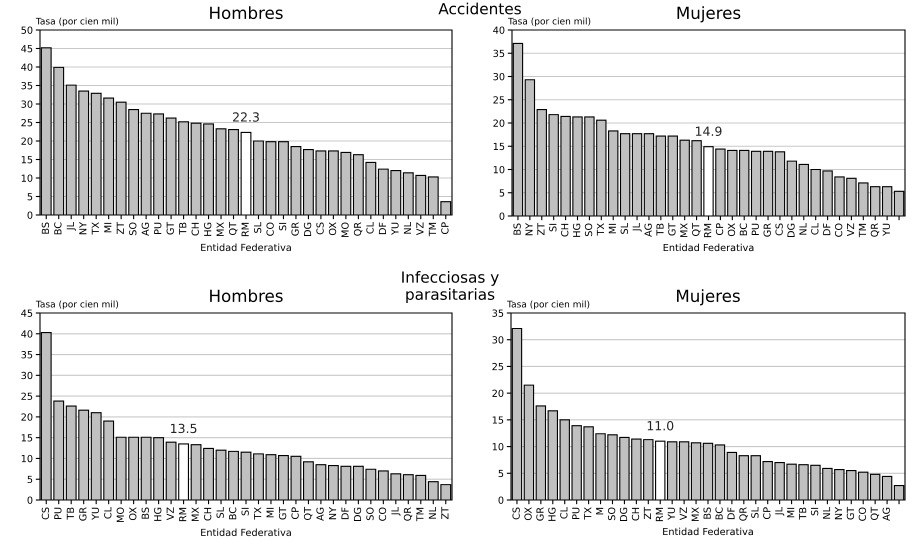 This screenshot has height=538, width=915. I want to click on text: Infecciosas y parasitarias, so click(450, 287).